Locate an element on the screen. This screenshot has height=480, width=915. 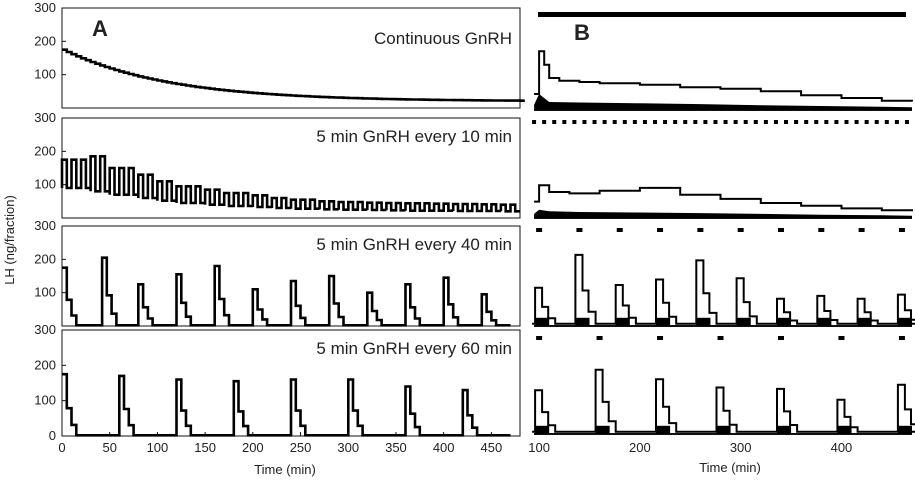
panel-a-subplot-2: 300 200 100 5 min GnRH every 10 min is located at coordinates (277, 164).